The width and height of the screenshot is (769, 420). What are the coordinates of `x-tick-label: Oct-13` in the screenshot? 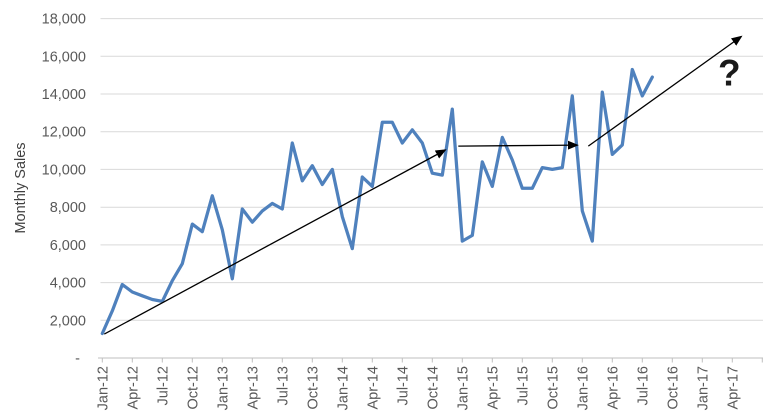 It's located at (313, 388).